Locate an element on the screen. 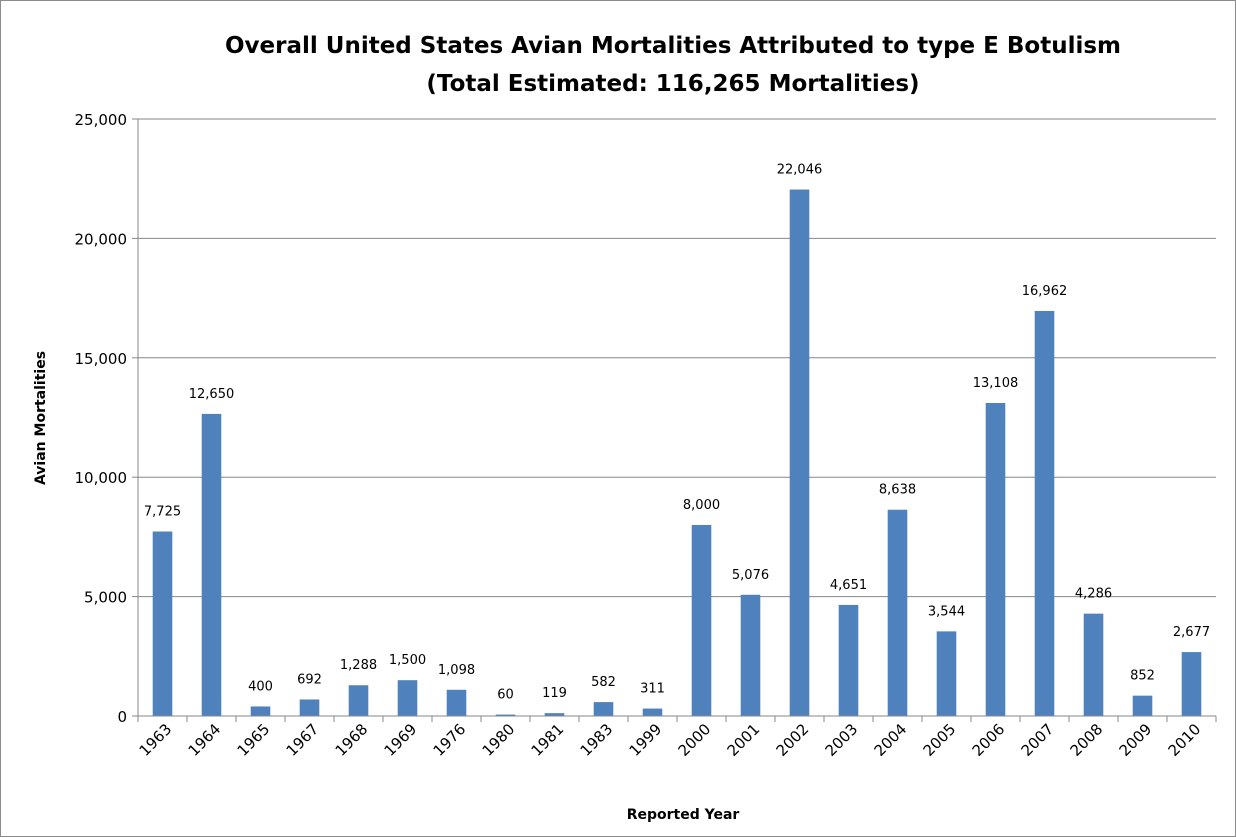  bar-2006 is located at coordinates (995, 559).